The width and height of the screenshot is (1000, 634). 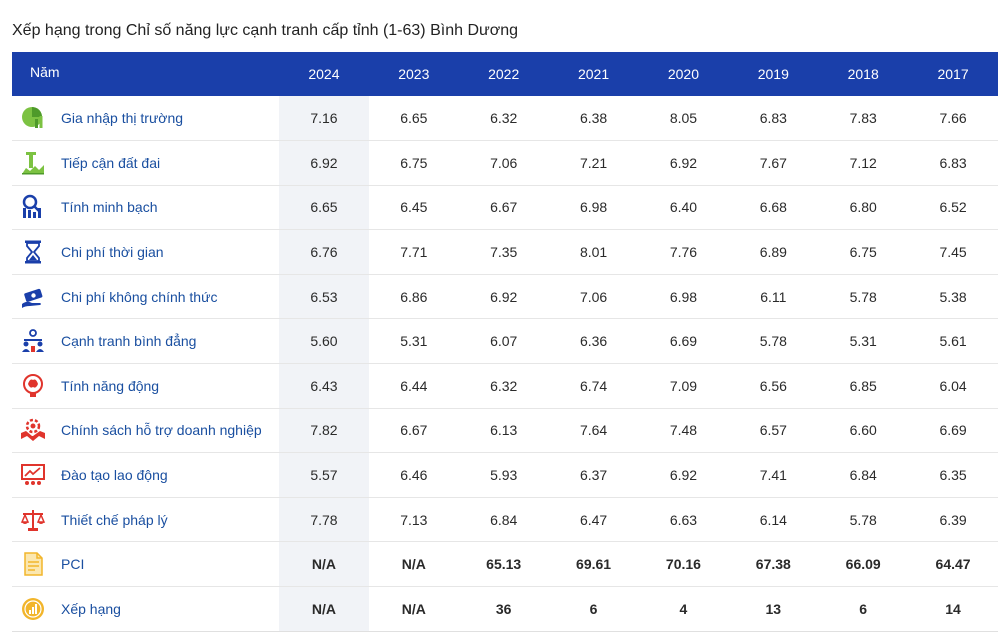 I want to click on header-year: 2018, so click(x=863, y=74).